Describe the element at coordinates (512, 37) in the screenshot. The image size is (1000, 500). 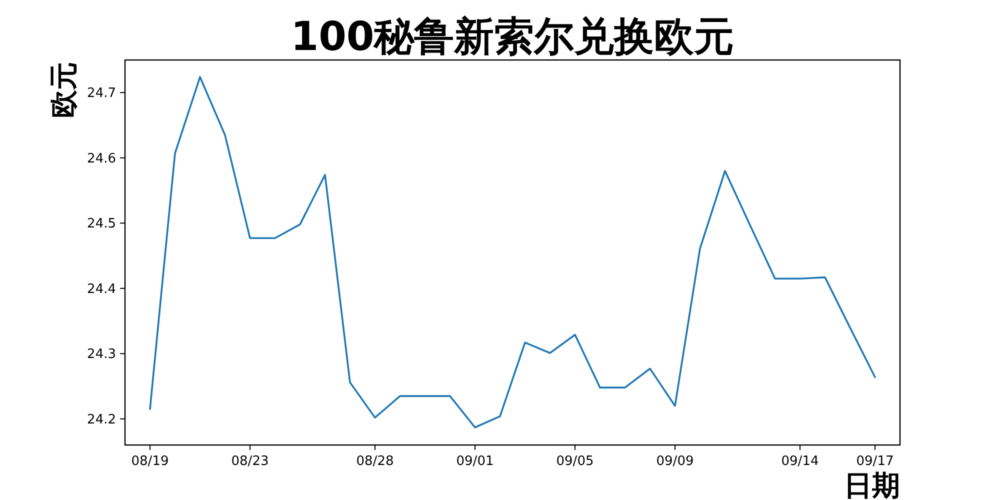
I see `chart-title: 100秘鲁新索尔兑换欧元` at that location.